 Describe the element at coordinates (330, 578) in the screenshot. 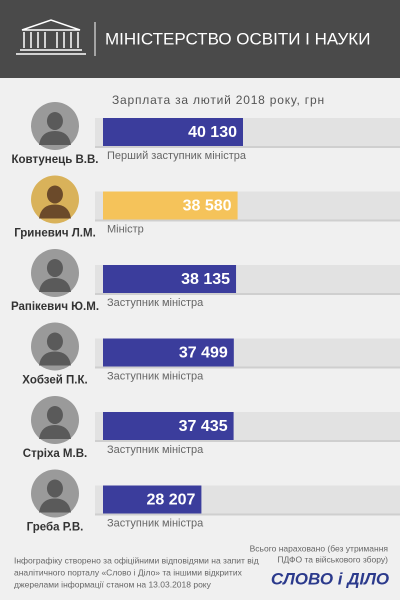

I see `logo: СЛОВО і ДІЛО` at that location.